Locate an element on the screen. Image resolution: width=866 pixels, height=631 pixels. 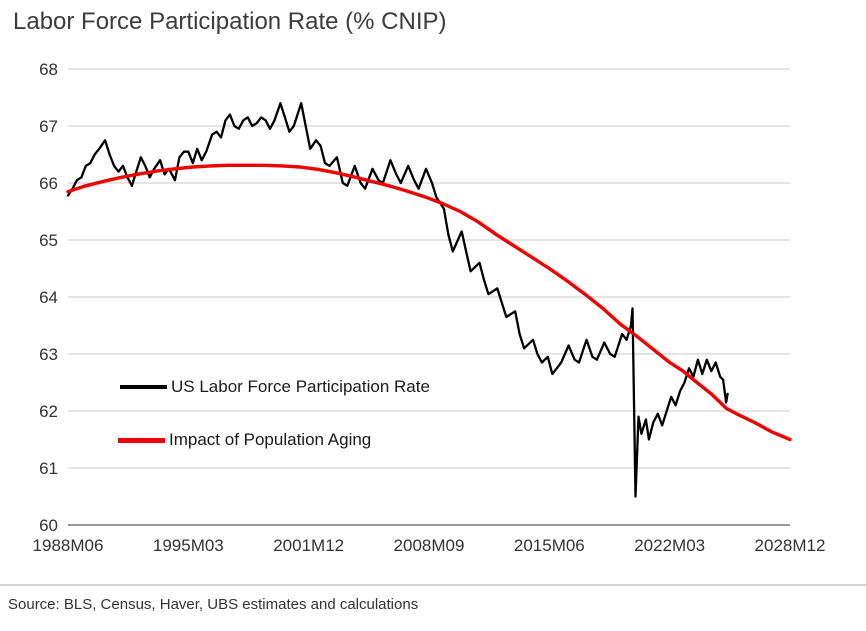
y-tick-label: 65 is located at coordinates (48, 240).